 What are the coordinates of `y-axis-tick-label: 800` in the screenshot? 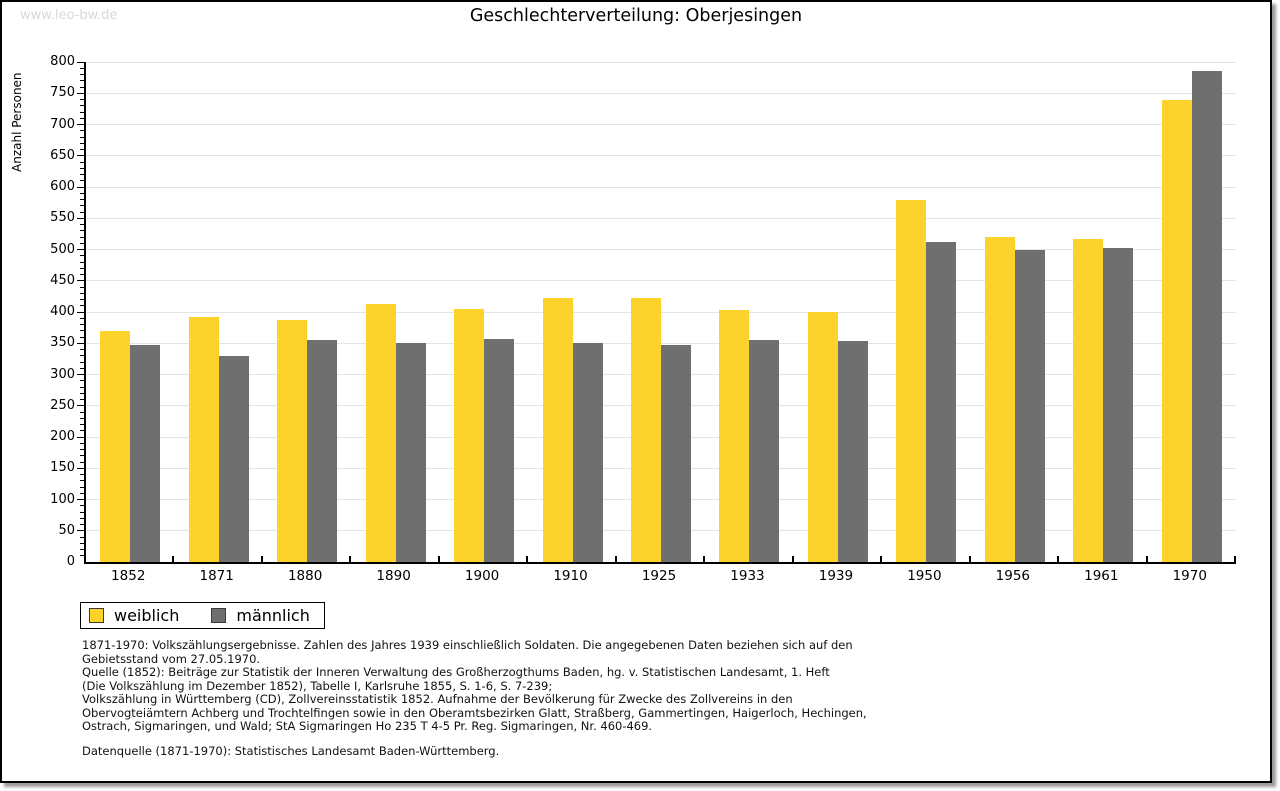 It's located at (62, 61).